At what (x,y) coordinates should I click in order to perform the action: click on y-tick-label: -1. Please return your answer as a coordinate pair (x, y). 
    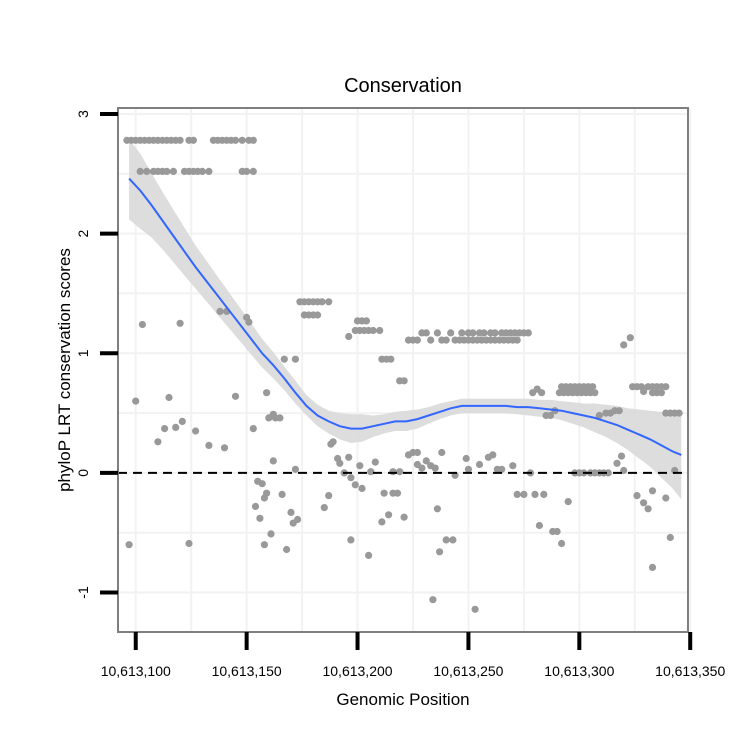
    Looking at the image, I should click on (83, 592).